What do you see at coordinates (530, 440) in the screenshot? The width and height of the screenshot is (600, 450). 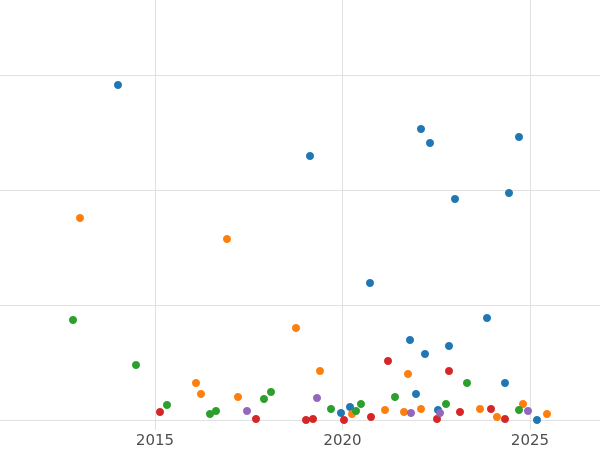 I see `x-tick-label: 2025` at bounding box center [530, 440].